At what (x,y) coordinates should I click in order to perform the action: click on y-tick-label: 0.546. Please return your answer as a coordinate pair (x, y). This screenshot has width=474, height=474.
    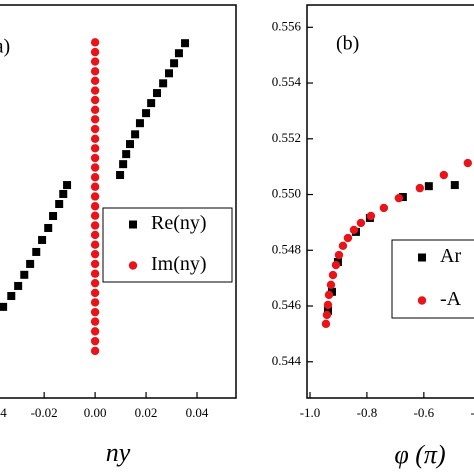
    Looking at the image, I should click on (287, 304).